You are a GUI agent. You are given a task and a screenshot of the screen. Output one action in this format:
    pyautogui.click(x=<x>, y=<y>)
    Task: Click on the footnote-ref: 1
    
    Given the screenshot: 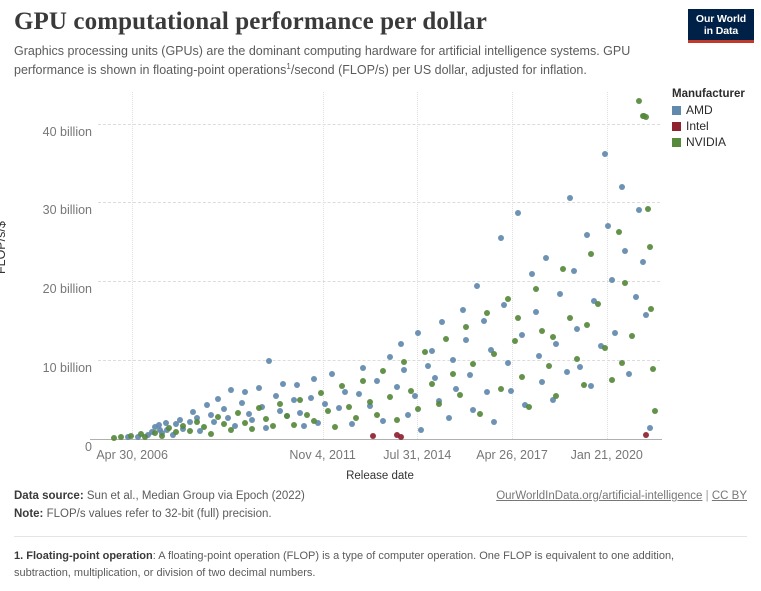 What is the action you would take?
    pyautogui.click(x=288, y=66)
    